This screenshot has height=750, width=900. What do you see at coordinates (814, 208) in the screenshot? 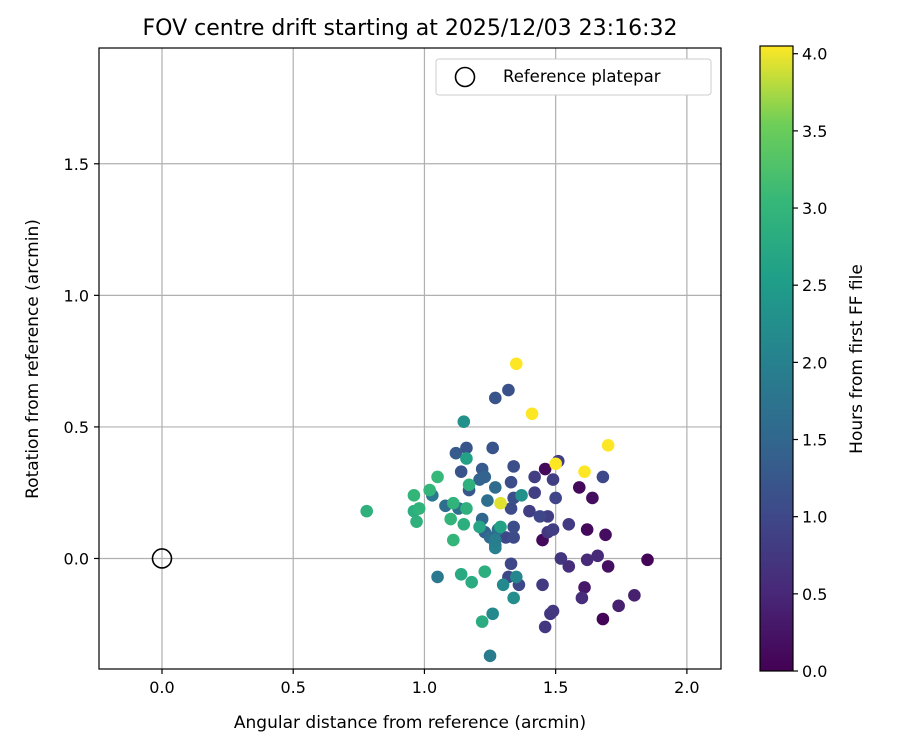
I see `colorbar-tick-label: 3.0` at bounding box center [814, 208].